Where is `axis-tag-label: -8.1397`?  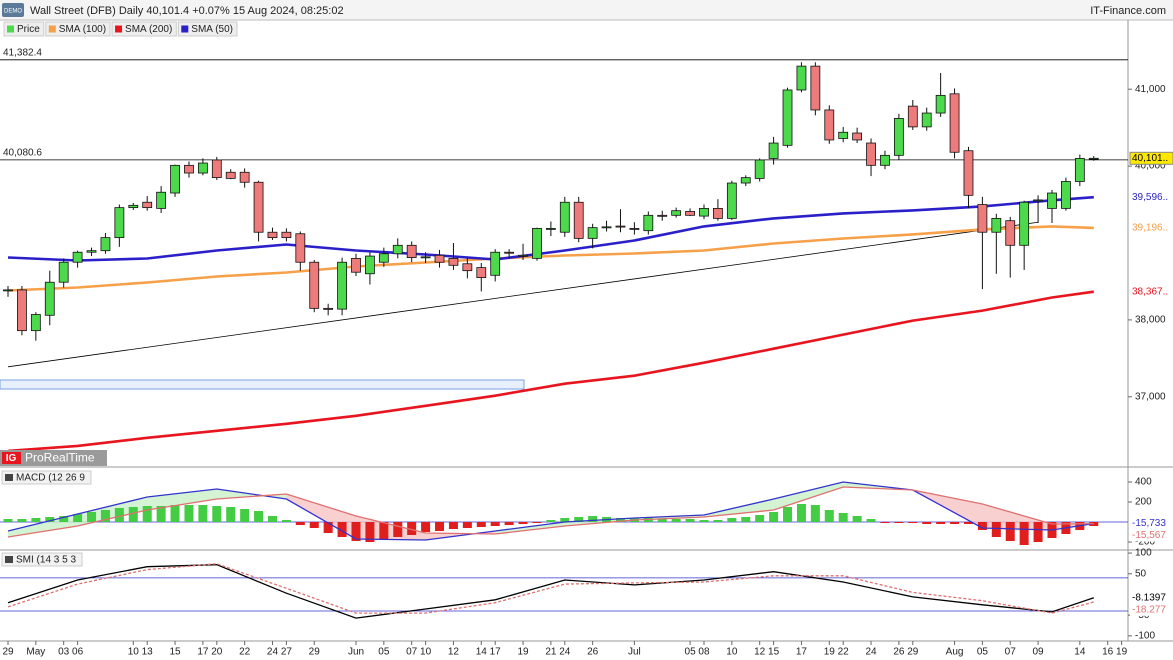
axis-tag-label: -8.1397 is located at coordinates (1149, 597).